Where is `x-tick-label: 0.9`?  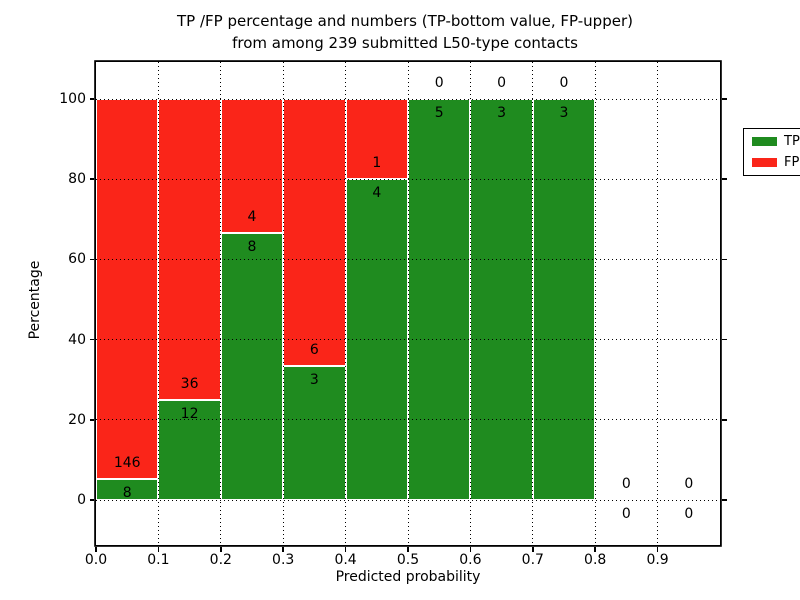
x-tick-label: 0.9 is located at coordinates (657, 560).